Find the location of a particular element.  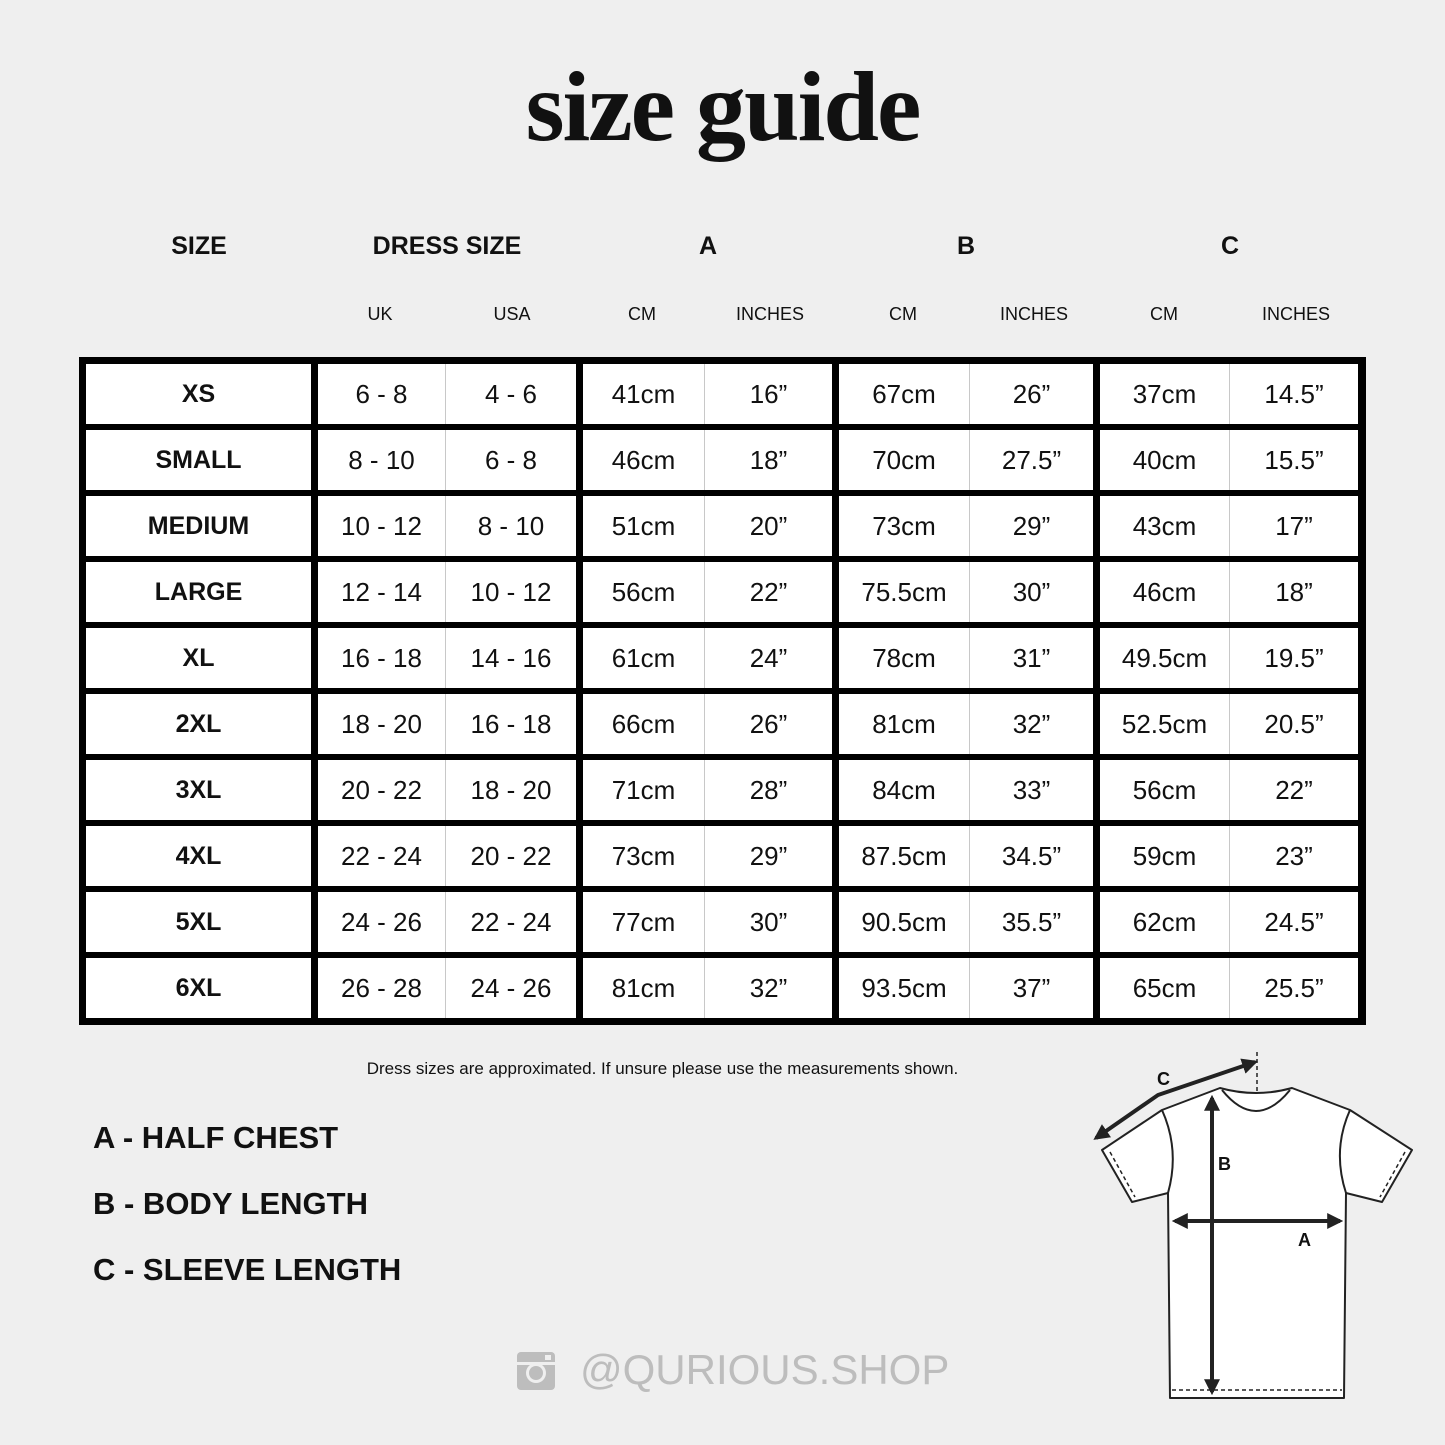

cell-uk: 10 - 12 is located at coordinates (381, 526).